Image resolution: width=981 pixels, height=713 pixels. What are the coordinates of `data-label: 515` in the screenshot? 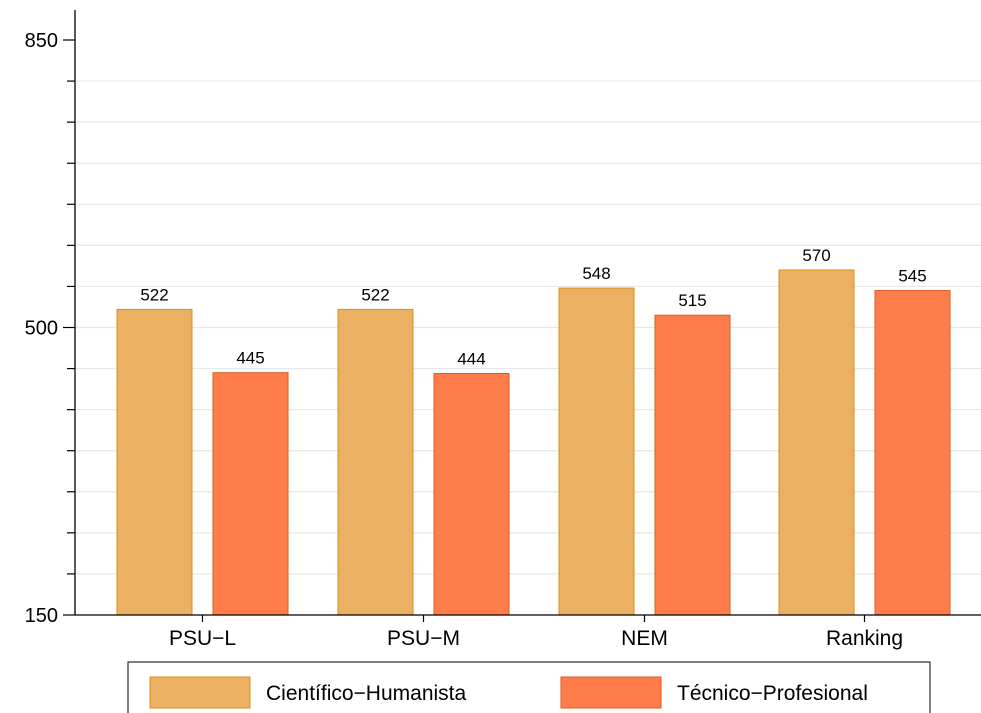 It's located at (692, 300).